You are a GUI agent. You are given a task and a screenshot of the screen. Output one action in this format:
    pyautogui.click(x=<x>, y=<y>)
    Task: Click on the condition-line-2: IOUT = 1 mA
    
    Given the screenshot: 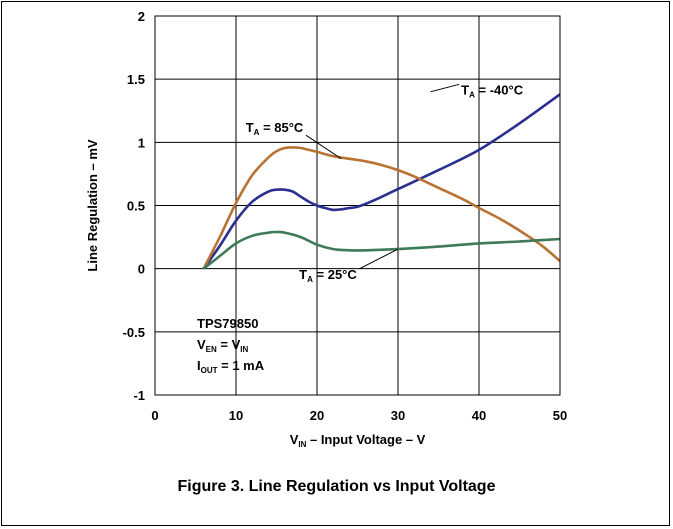 What is the action you would take?
    pyautogui.click(x=231, y=366)
    